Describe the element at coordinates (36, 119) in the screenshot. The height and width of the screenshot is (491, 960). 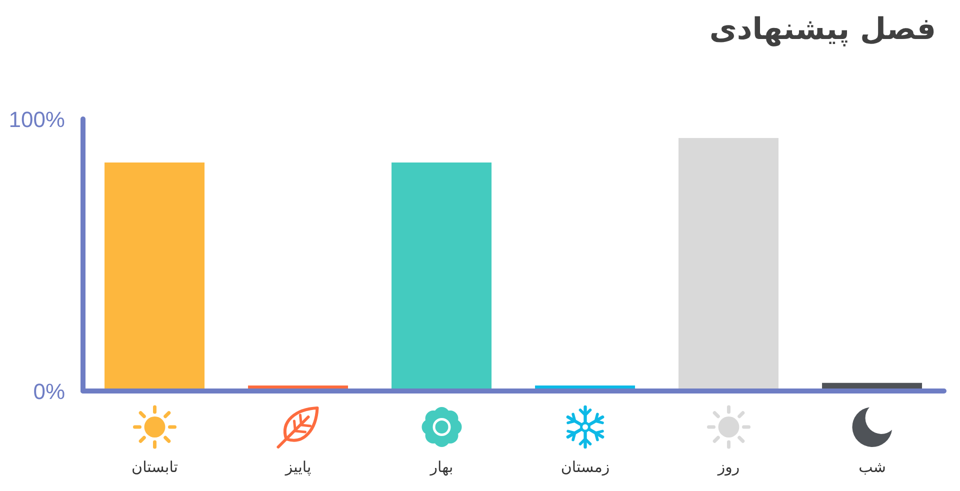
I see `y-tick-label: 100%` at that location.